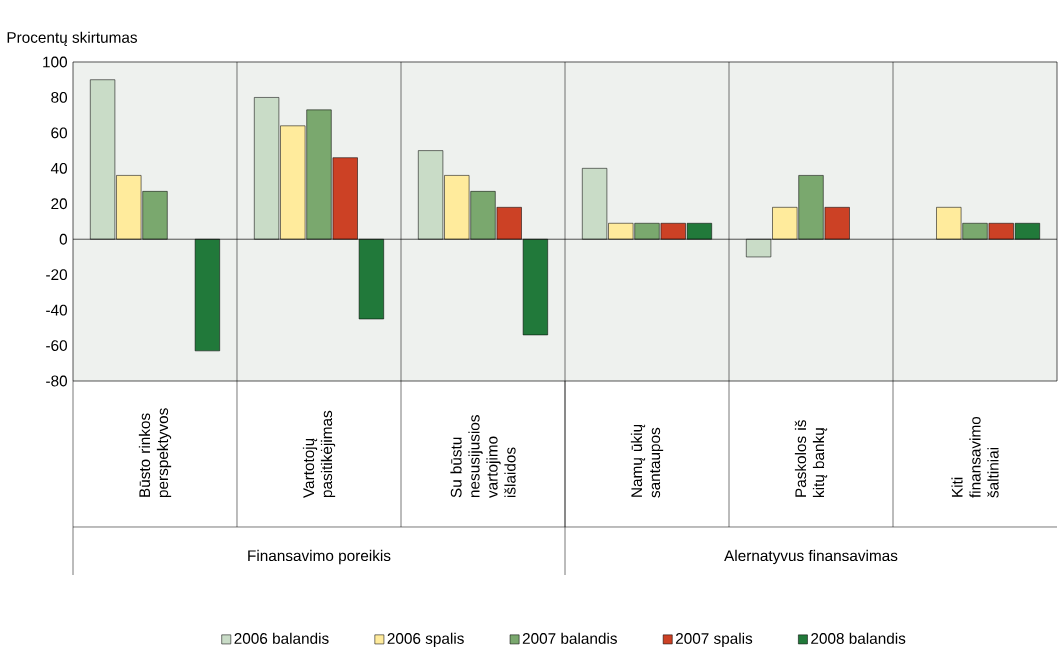  I want to click on legend-label: 2008 balandis, so click(858, 638).